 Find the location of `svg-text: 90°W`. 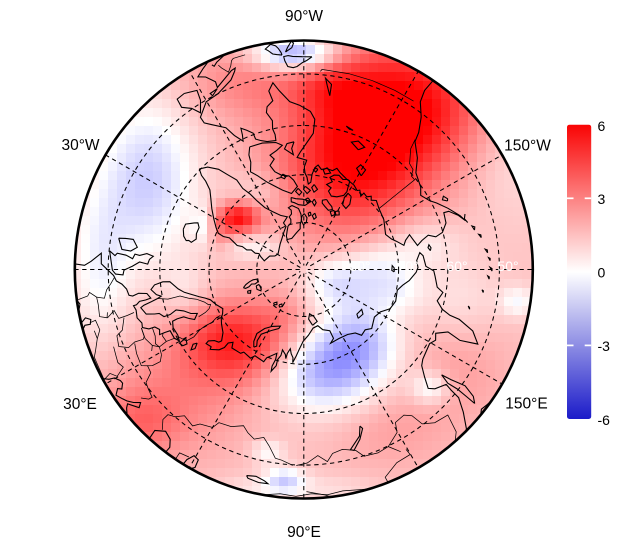

svg-text: 90°W is located at coordinates (304, 16).